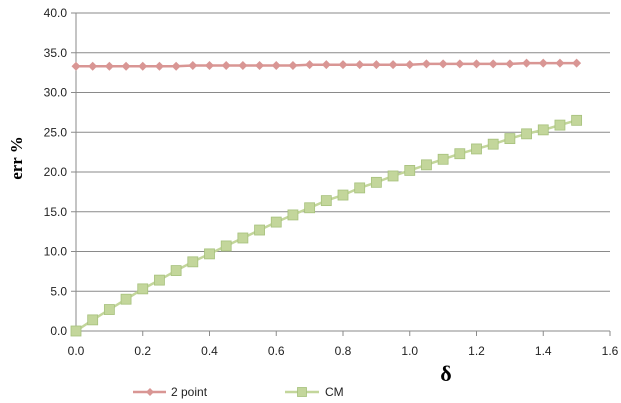 The width and height of the screenshot is (621, 403). What do you see at coordinates (56, 212) in the screenshot?
I see `y-tick-label: 15.0` at bounding box center [56, 212].